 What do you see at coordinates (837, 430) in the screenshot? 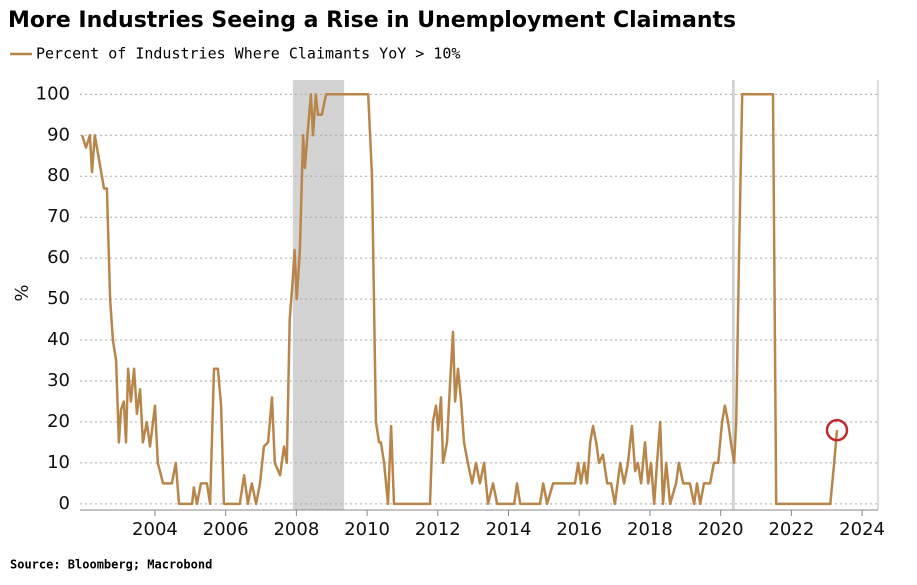
I see `highlight-marker` at bounding box center [837, 430].